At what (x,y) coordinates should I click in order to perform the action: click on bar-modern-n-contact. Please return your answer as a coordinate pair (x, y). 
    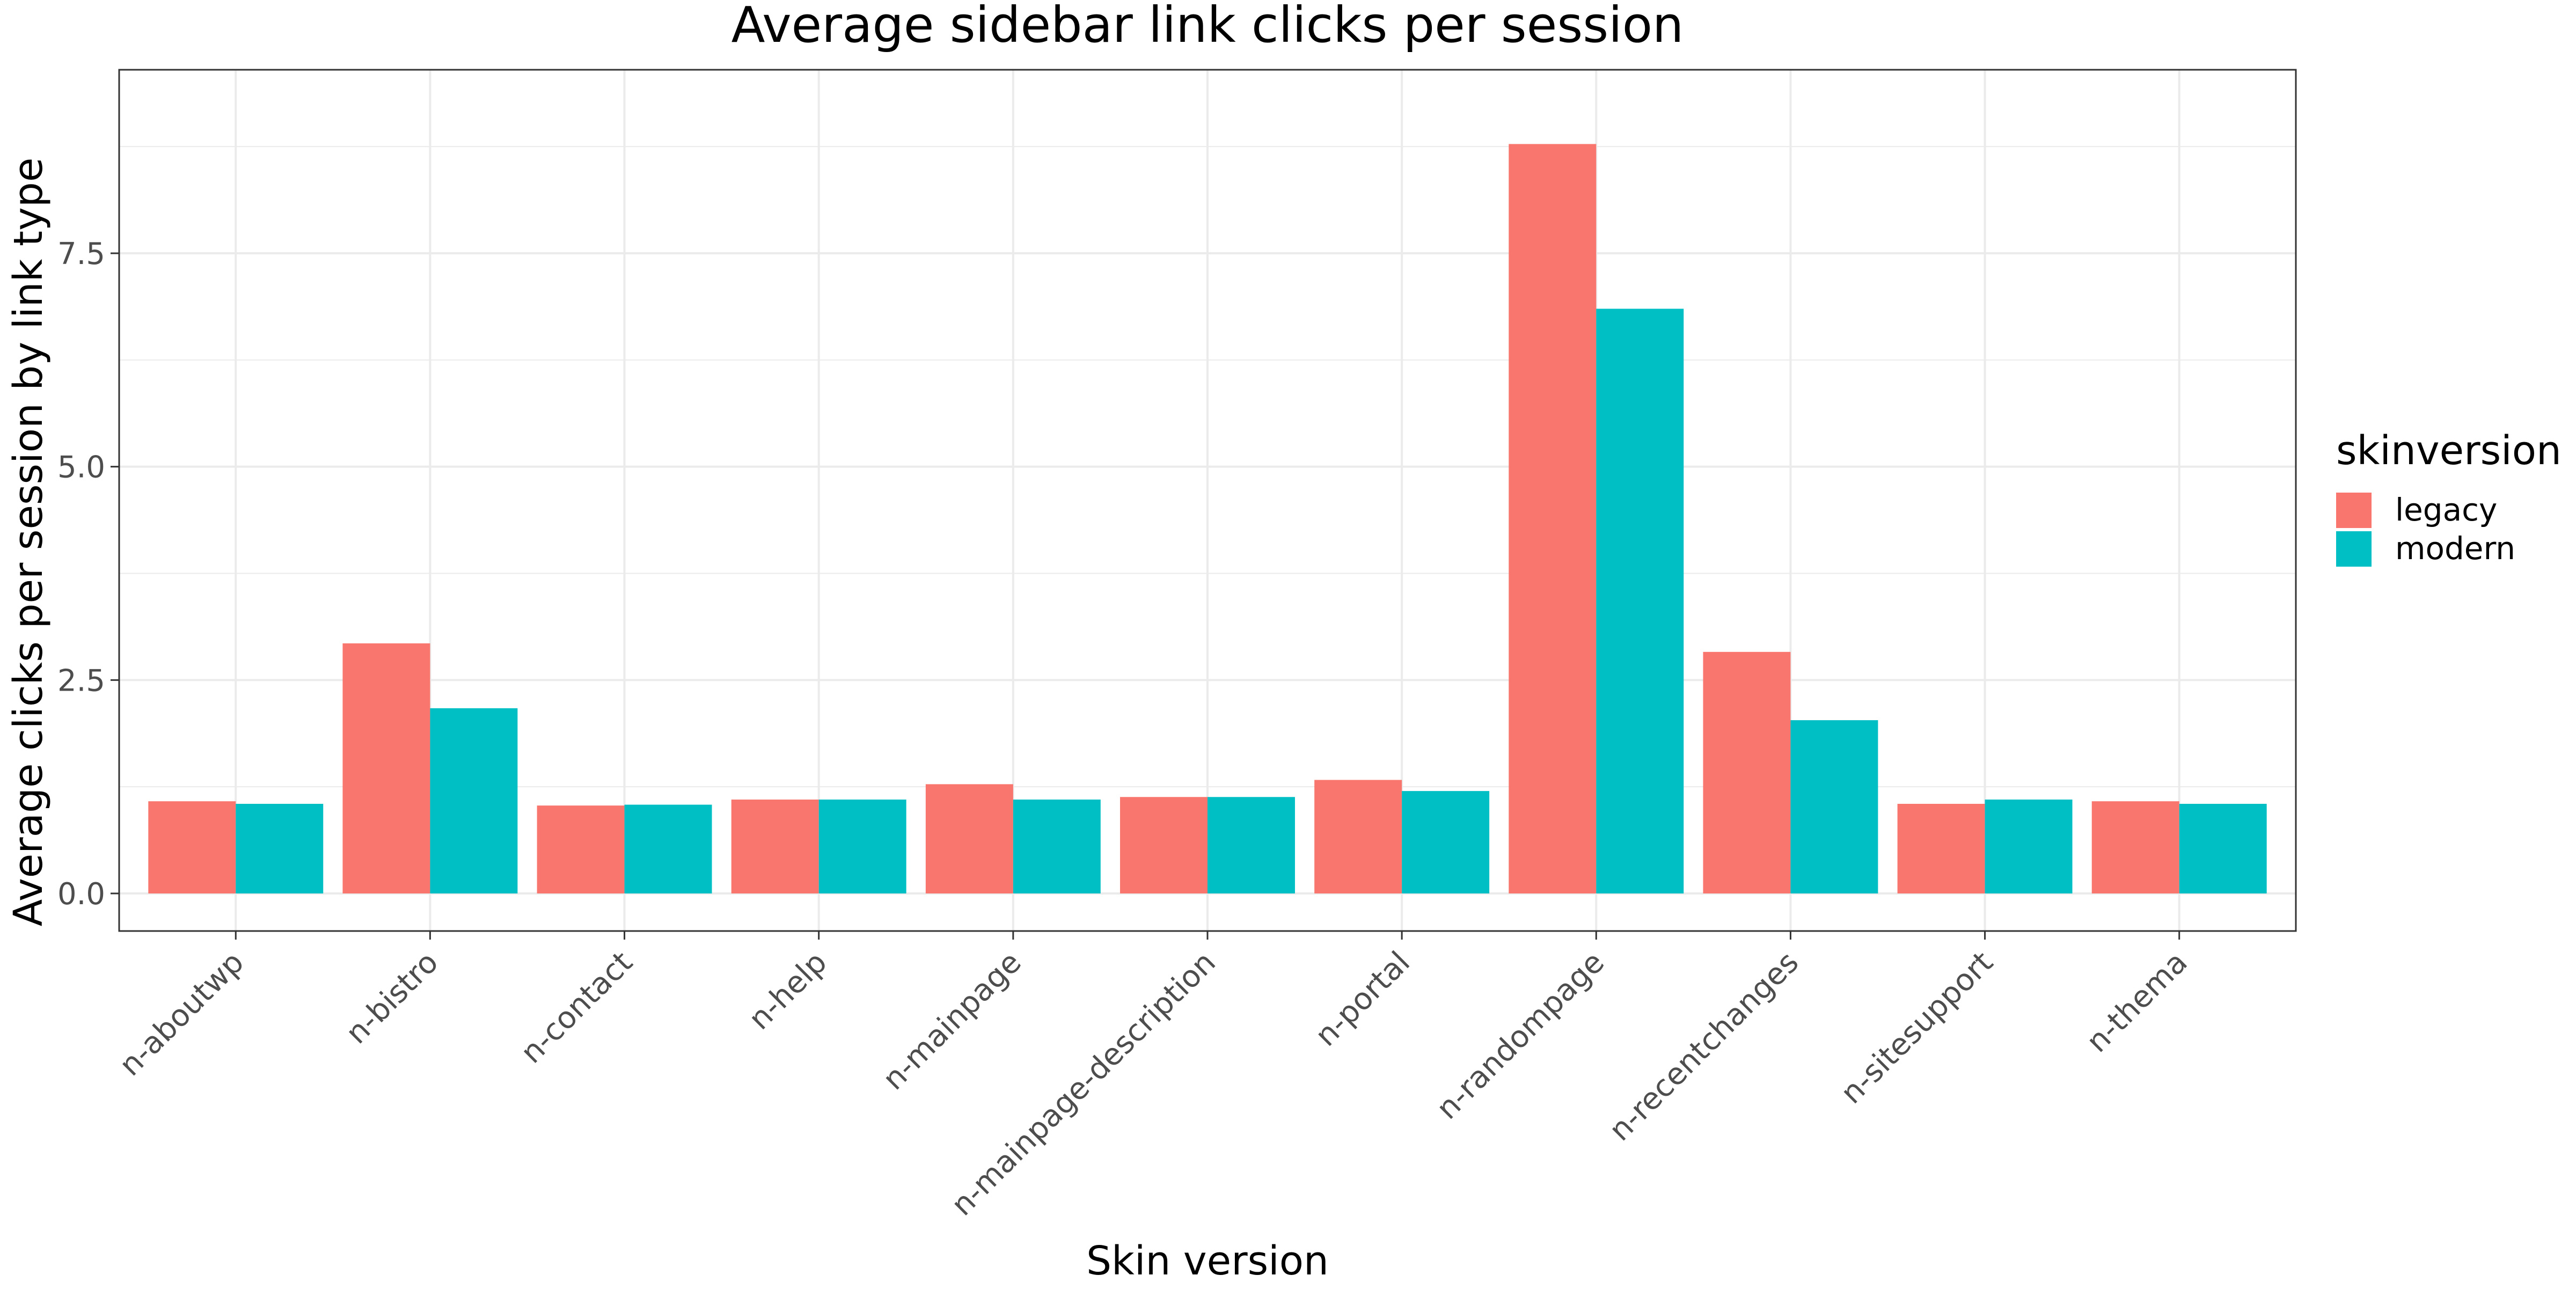
    Looking at the image, I should click on (668, 849).